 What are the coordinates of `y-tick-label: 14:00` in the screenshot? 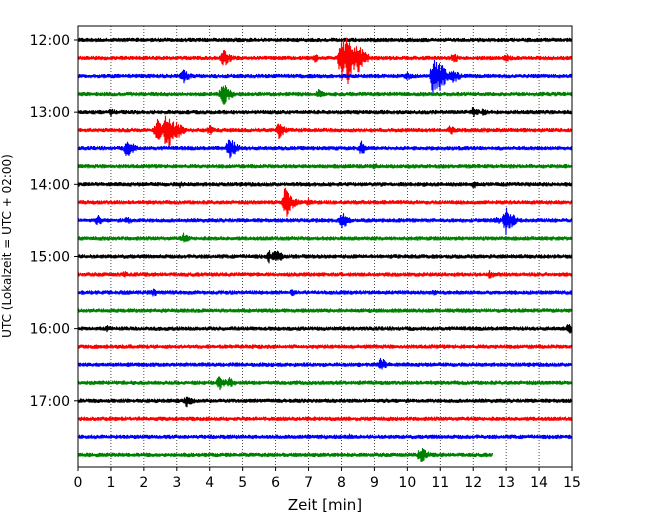 It's located at (50, 185).